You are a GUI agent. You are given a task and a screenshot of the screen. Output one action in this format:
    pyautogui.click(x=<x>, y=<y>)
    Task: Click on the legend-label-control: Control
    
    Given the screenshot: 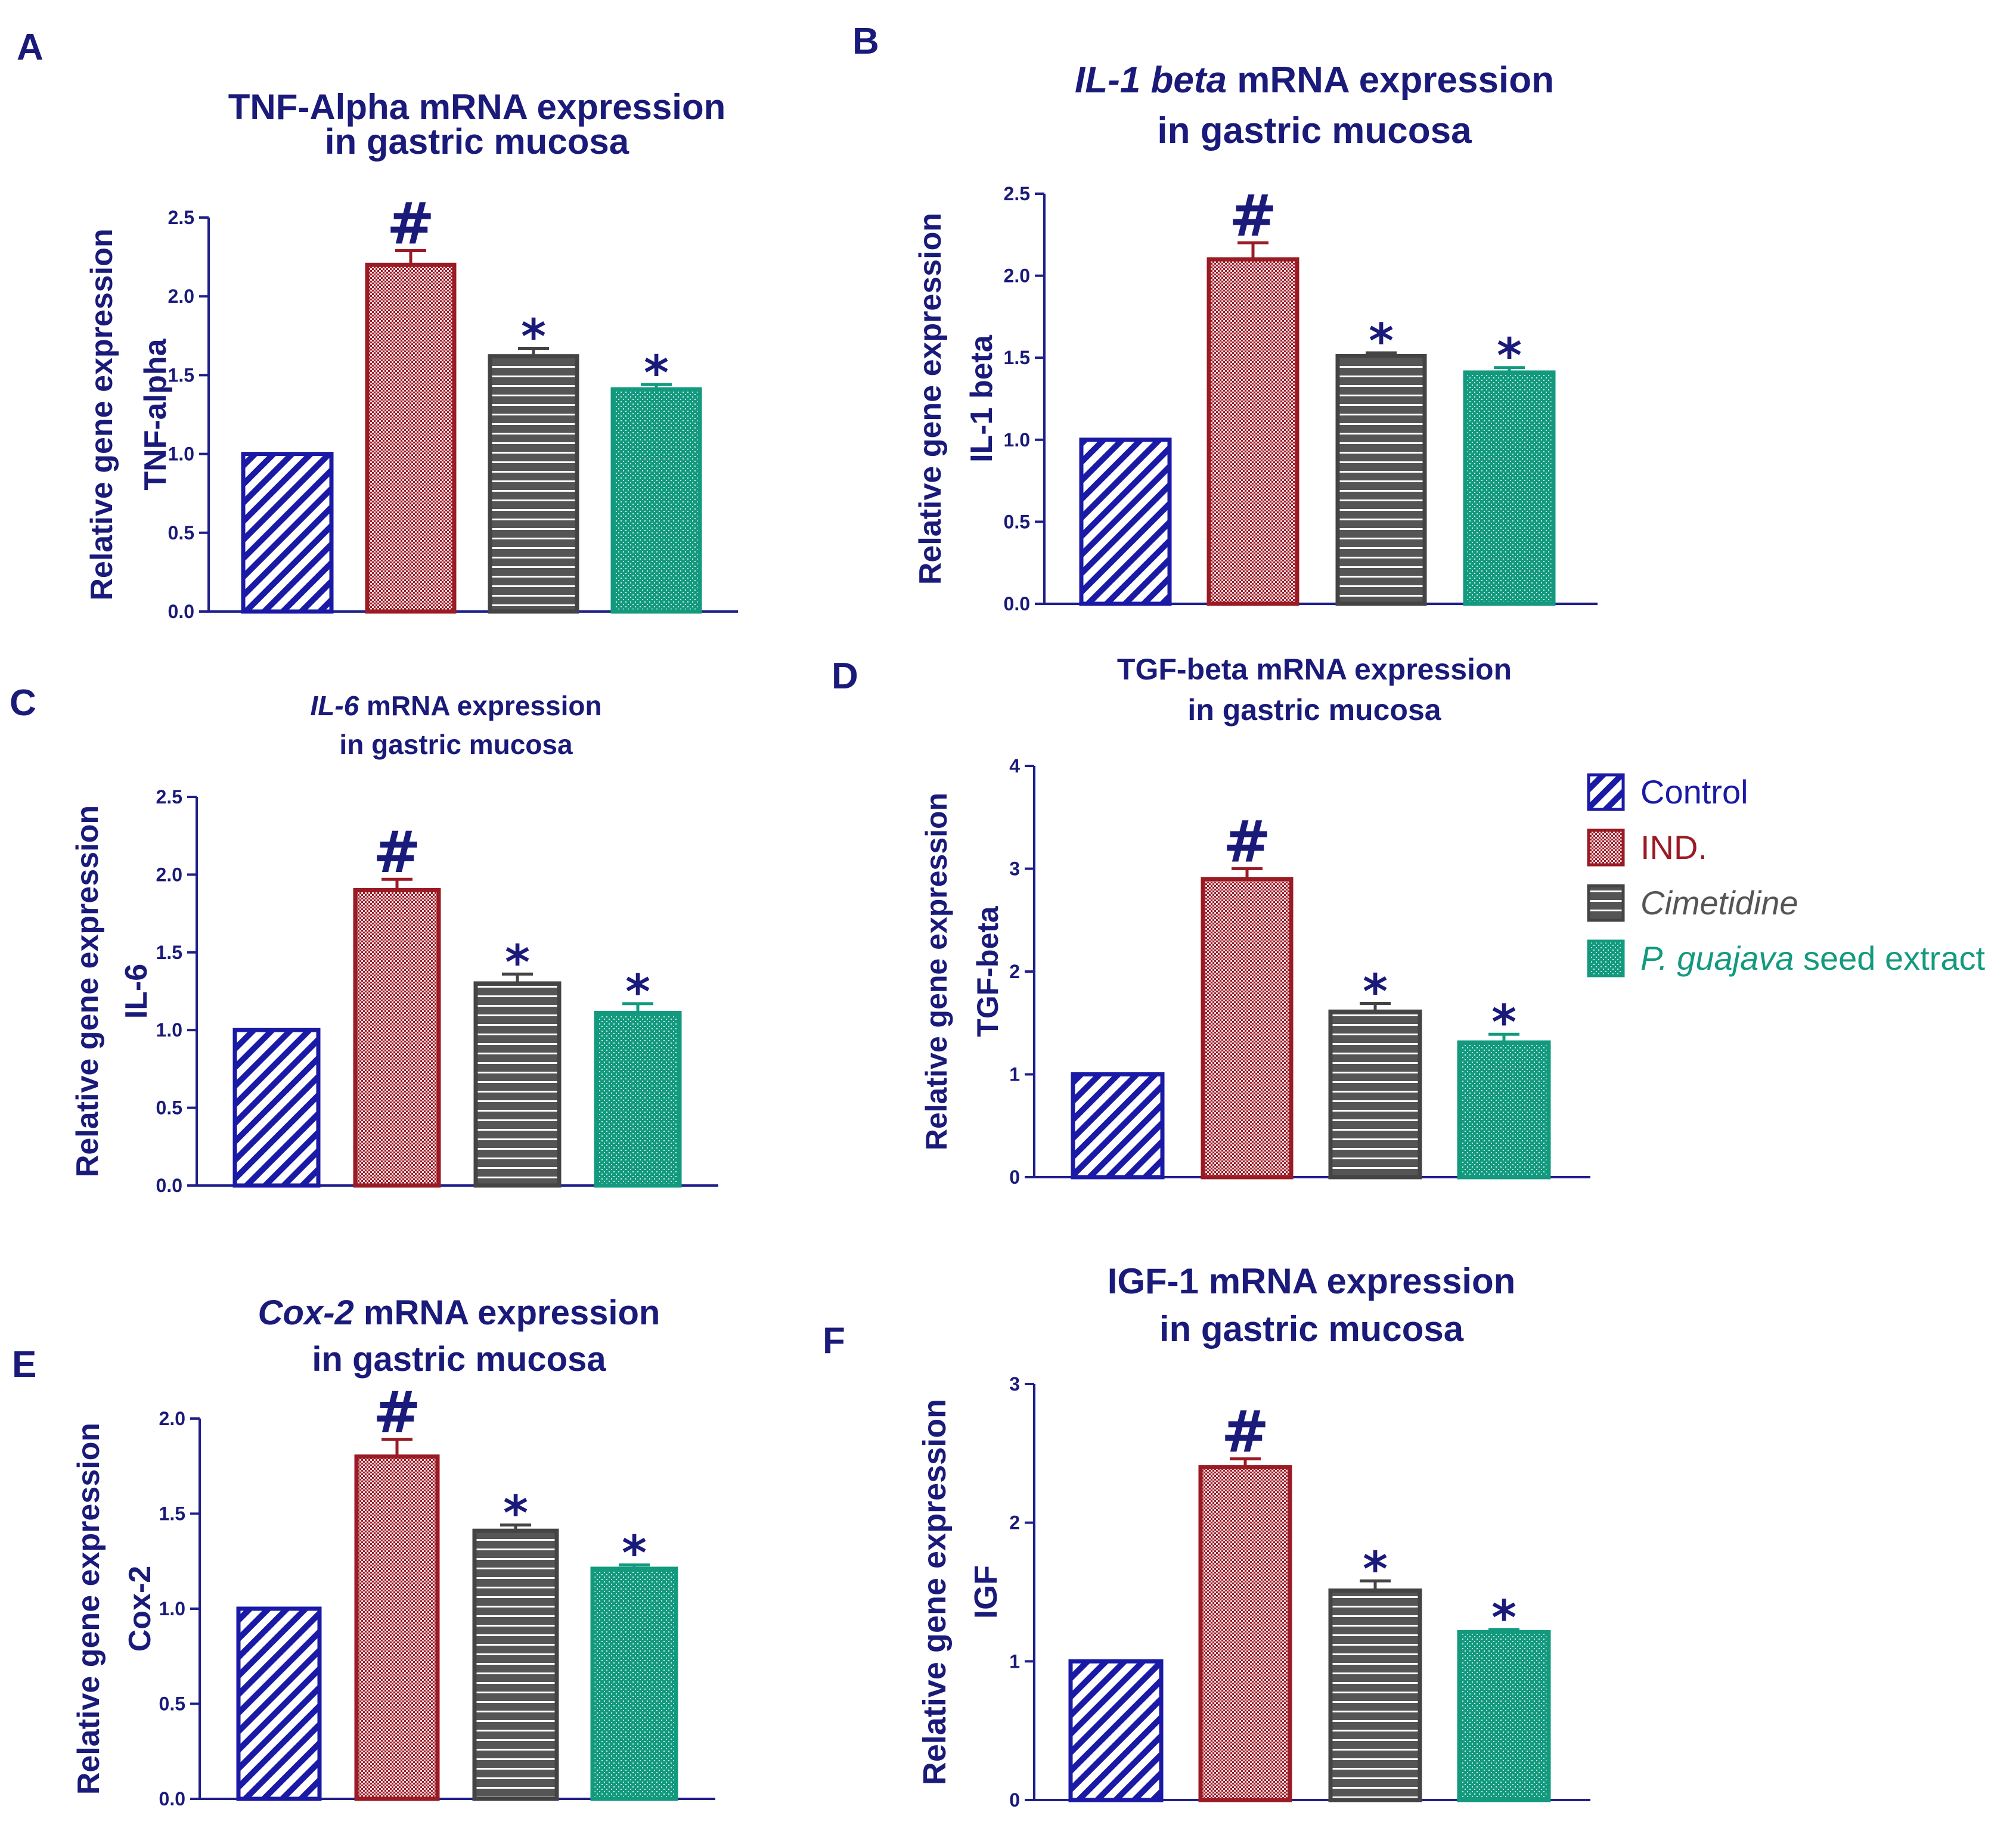 What is the action you would take?
    pyautogui.click(x=1694, y=792)
    